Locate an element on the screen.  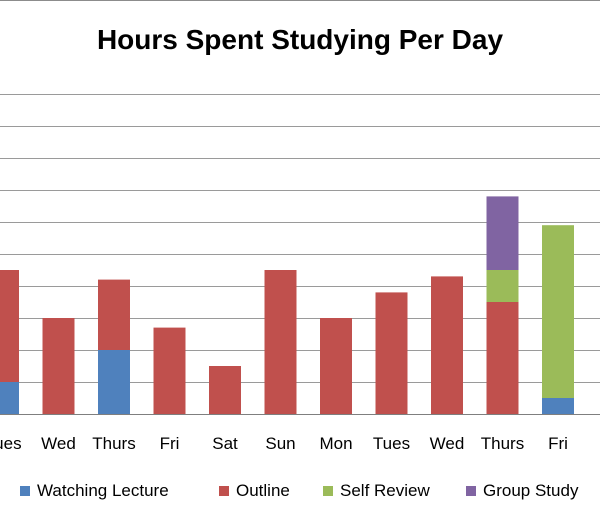
legend-item: Self Review is located at coordinates (376, 491).